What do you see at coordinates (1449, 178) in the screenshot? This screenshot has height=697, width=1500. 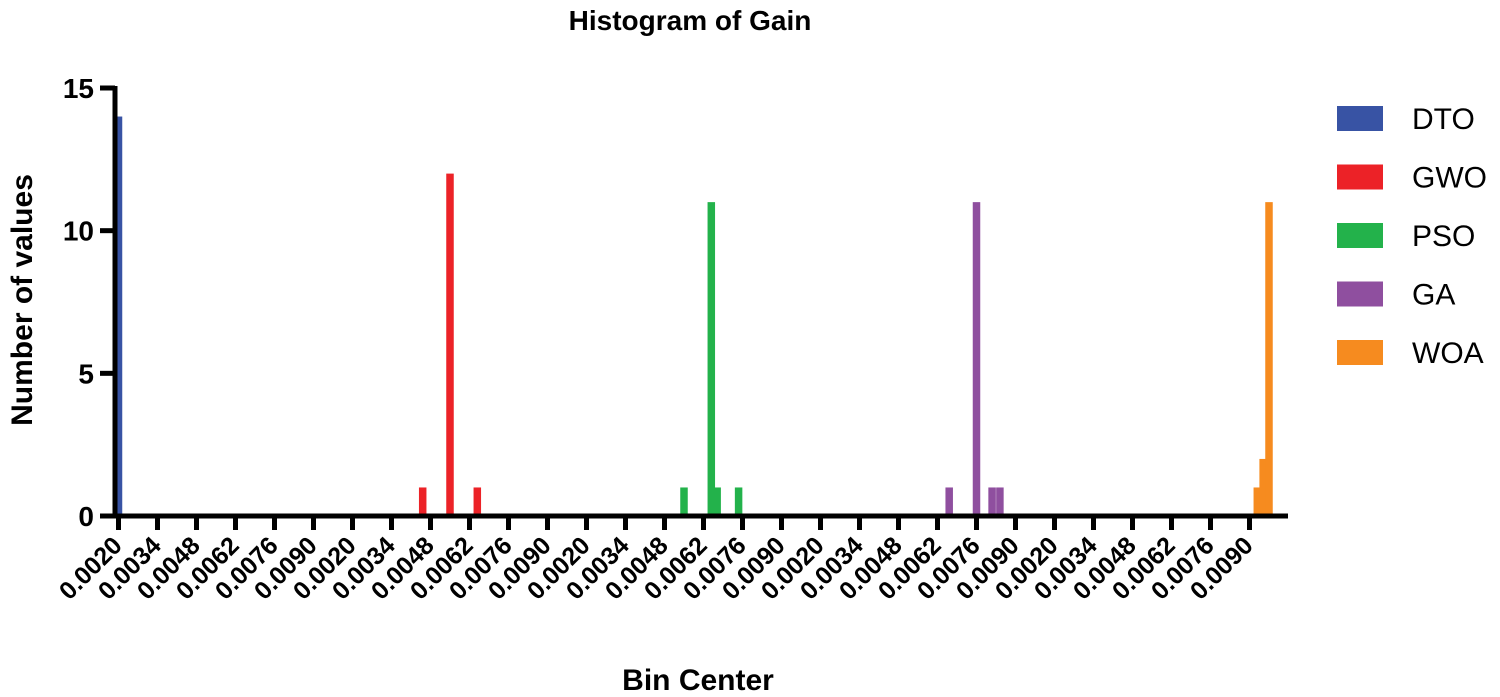 I see `legend-label-gwo: GWO` at bounding box center [1449, 178].